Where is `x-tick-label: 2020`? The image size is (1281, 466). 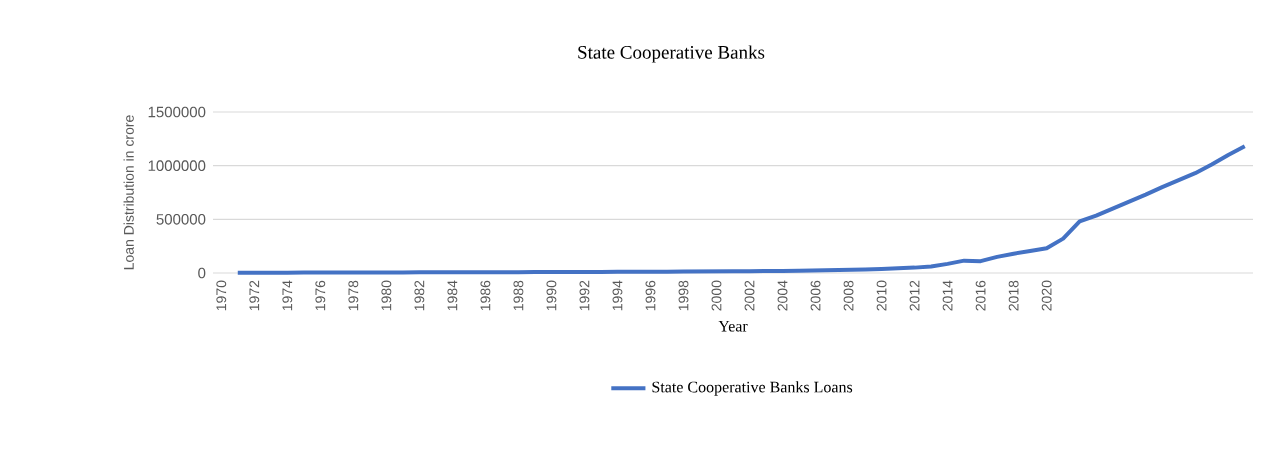 x-tick-label: 2020 is located at coordinates (1046, 295).